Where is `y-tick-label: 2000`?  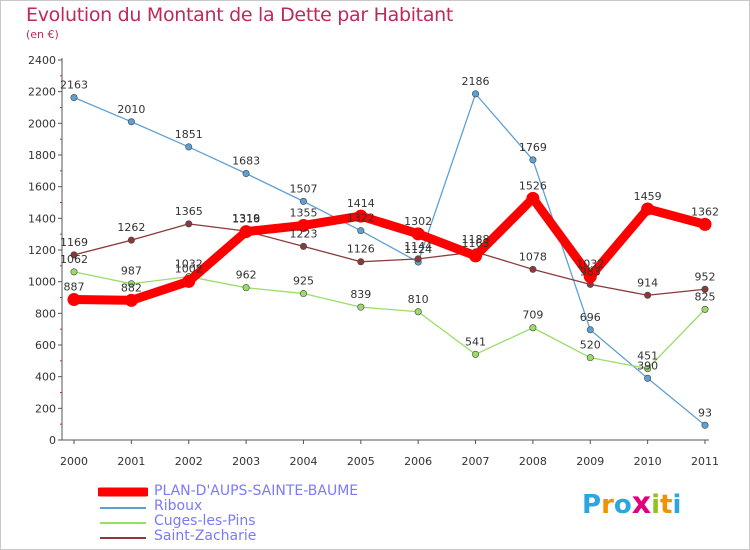
y-tick-label: 2000 is located at coordinates (42, 123).